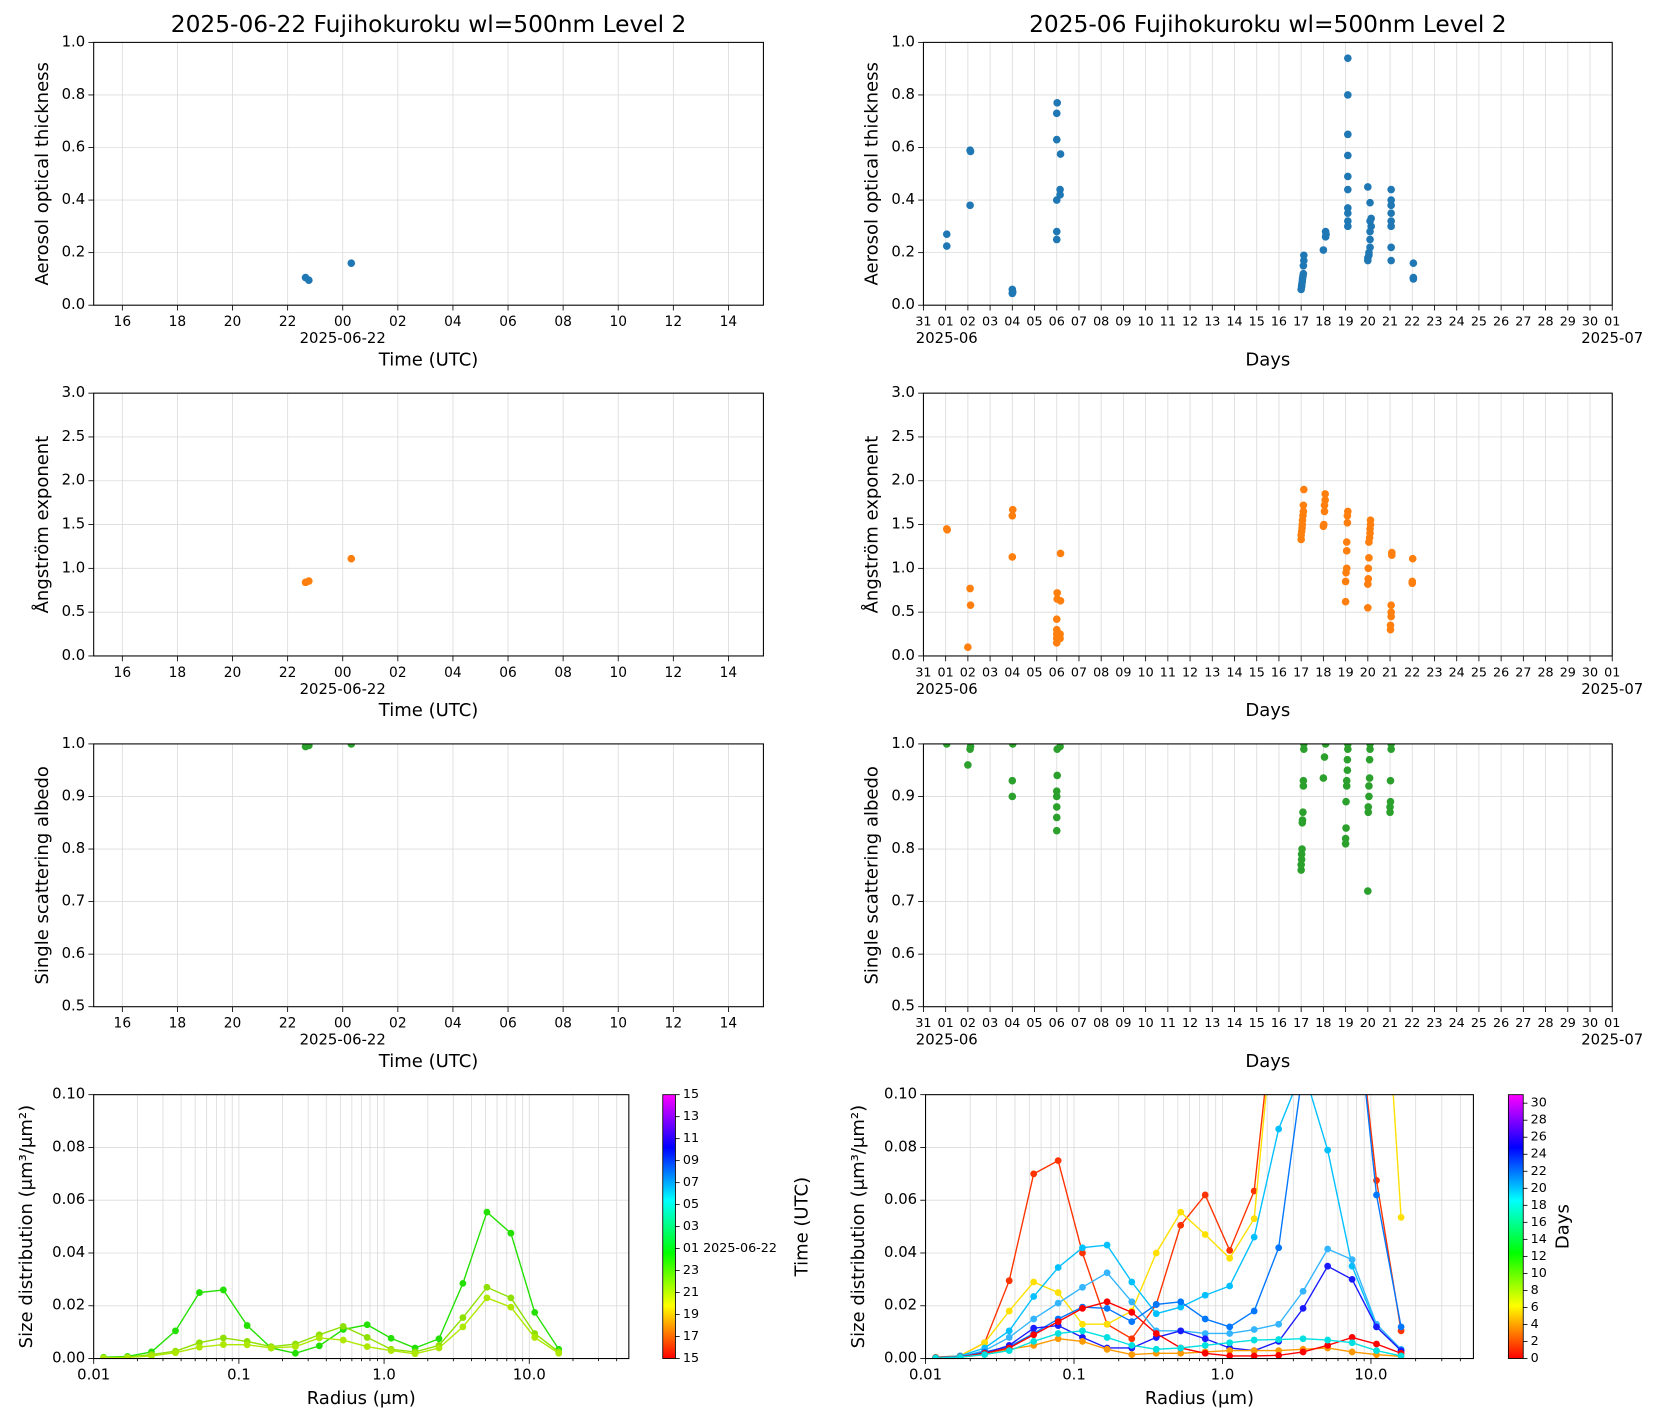 This screenshot has height=1420, width=1654. I want to click on marks, so click(1168, 1159).